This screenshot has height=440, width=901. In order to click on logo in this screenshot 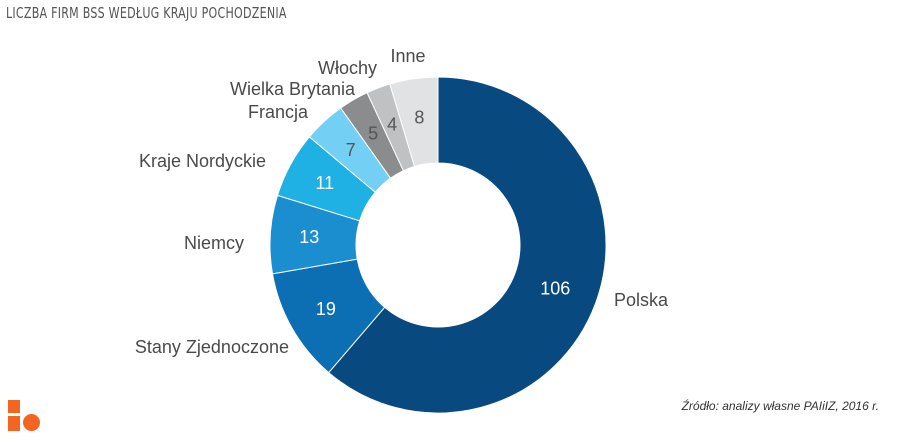, I will do `click(26, 416)`.